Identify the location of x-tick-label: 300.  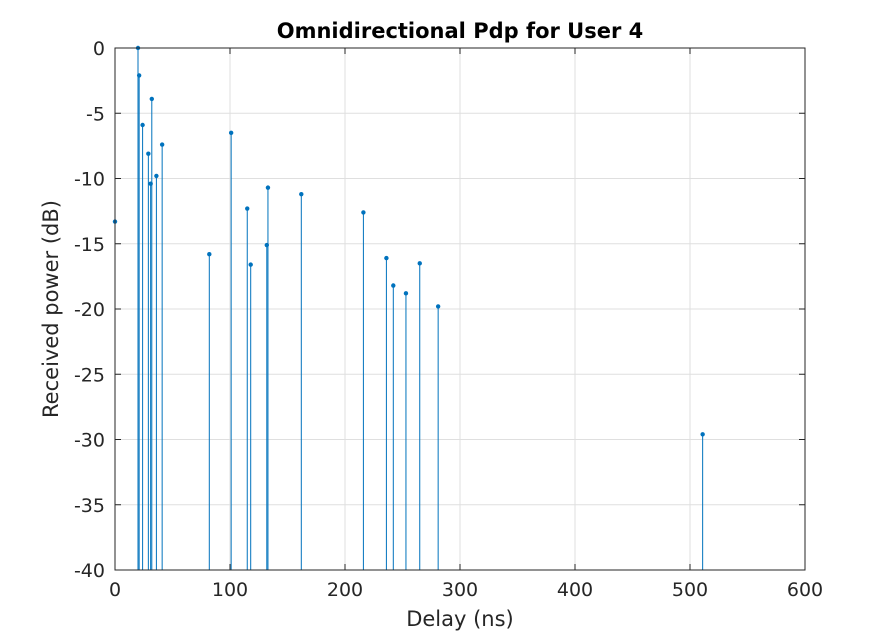
(460, 590).